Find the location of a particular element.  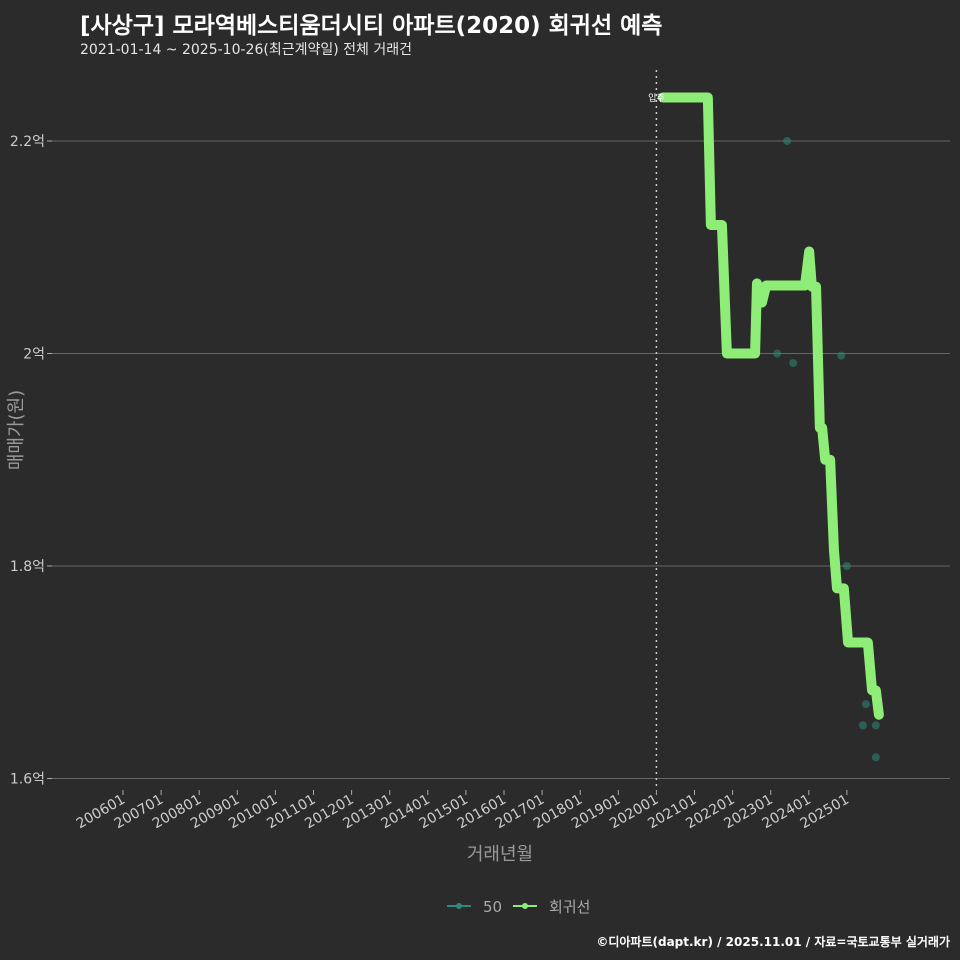

y-axis-label: 매매가(원) is located at coordinates (16, 430).